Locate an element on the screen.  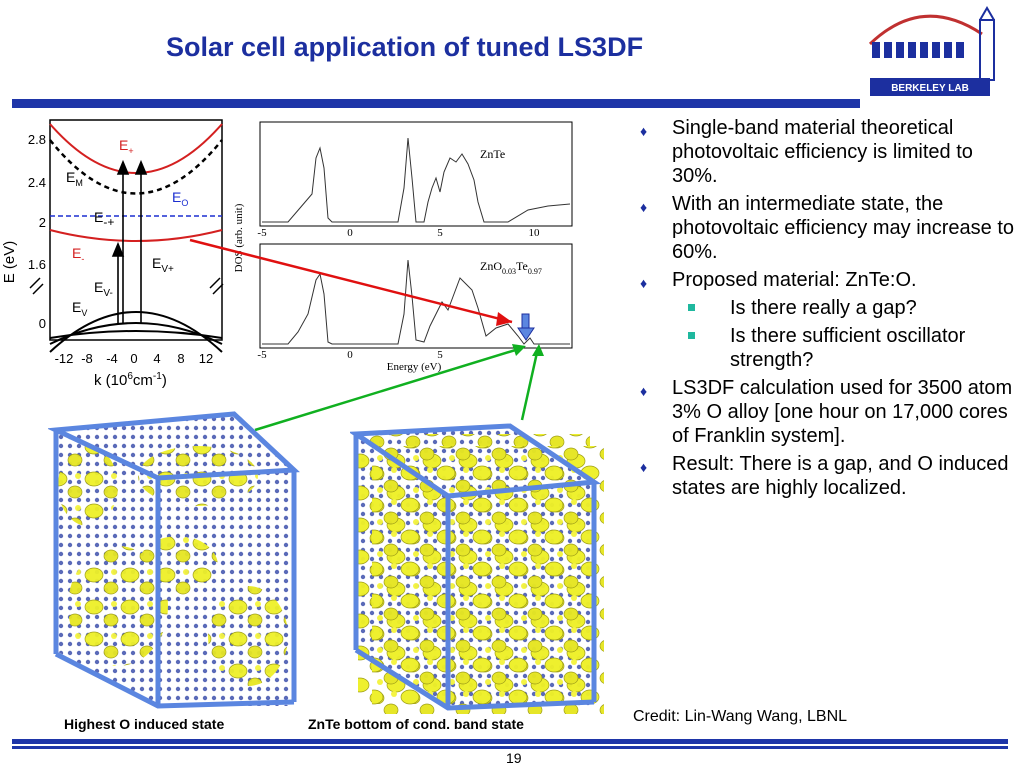
page-number: 19 is located at coordinates (514, 758).